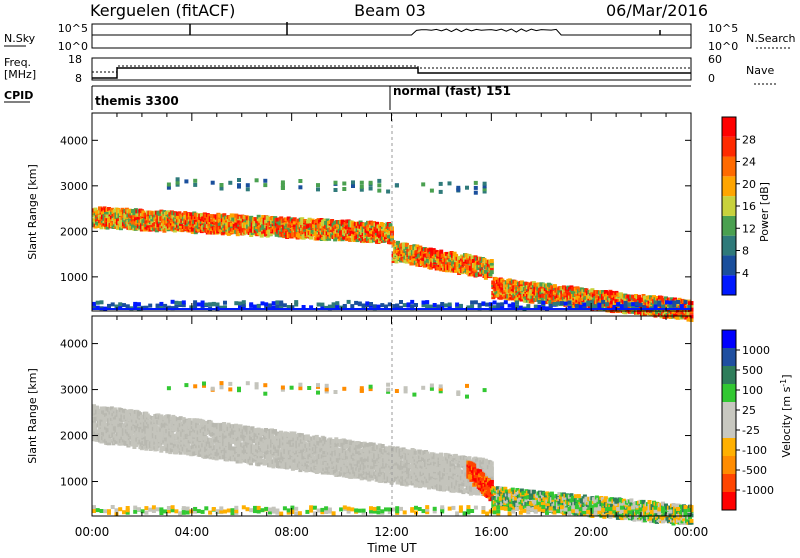 Image resolution: width=800 pixels, height=558 pixels. I want to click on cpid-row: CPID themis 3300 normal (fast) 151, so click(347, 97).